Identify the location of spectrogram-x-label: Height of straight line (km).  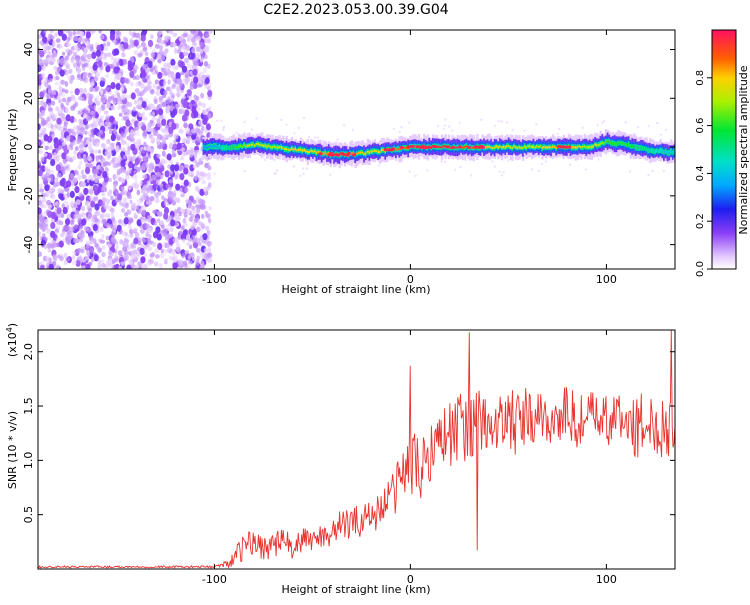
(355, 289).